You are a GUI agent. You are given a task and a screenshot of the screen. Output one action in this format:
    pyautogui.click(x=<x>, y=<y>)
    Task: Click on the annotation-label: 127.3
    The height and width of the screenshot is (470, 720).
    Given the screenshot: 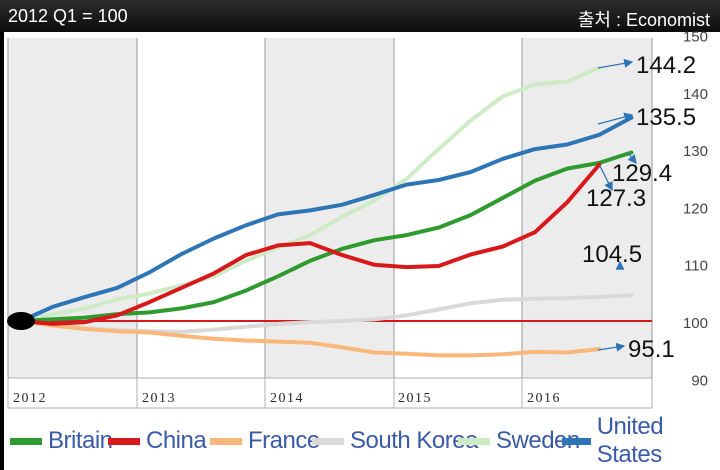 What is the action you would take?
    pyautogui.click(x=616, y=198)
    